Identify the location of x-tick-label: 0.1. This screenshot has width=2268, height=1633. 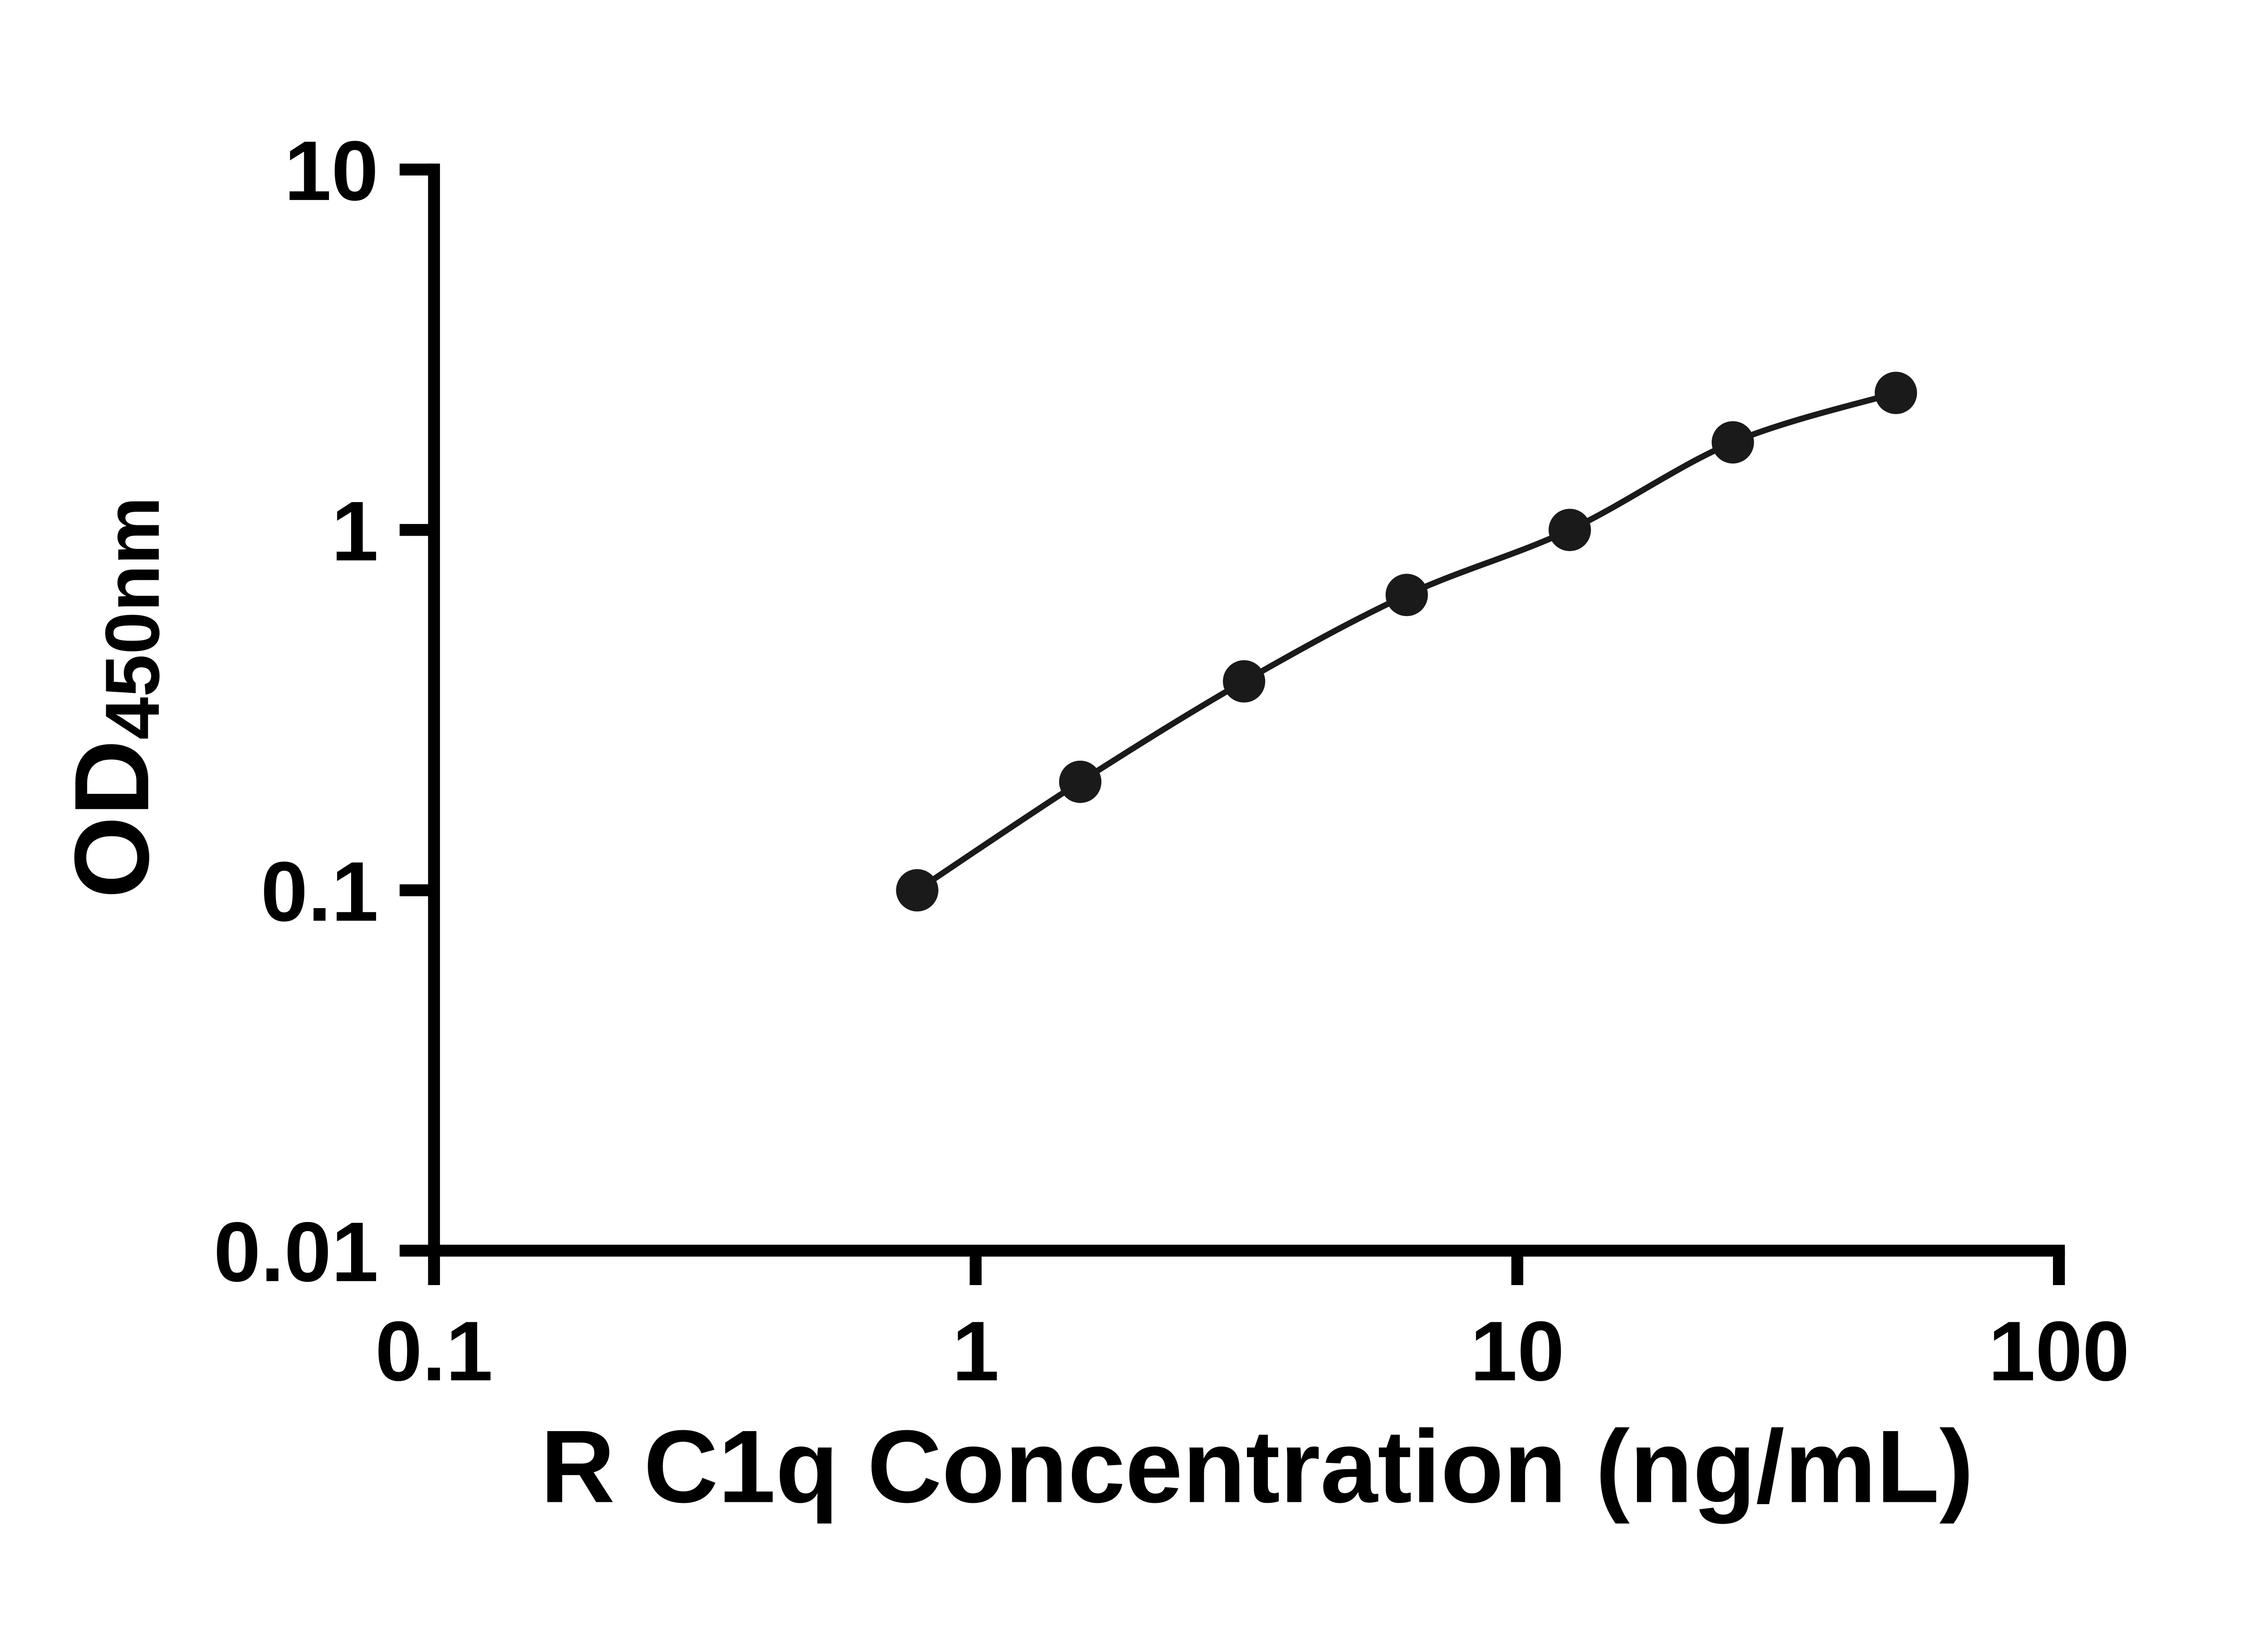
(434, 1351).